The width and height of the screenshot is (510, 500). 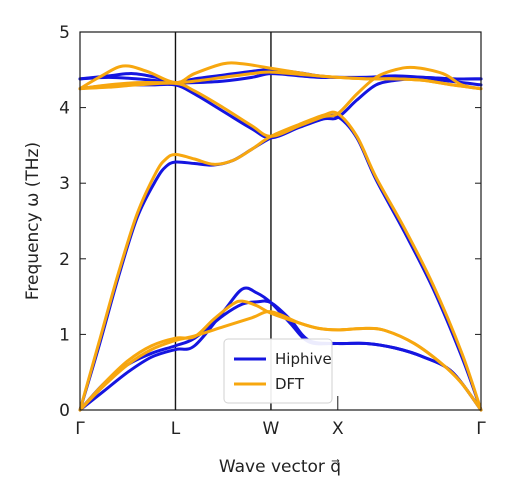 What do you see at coordinates (64, 335) in the screenshot?
I see `y-tick-label: 1` at bounding box center [64, 335].